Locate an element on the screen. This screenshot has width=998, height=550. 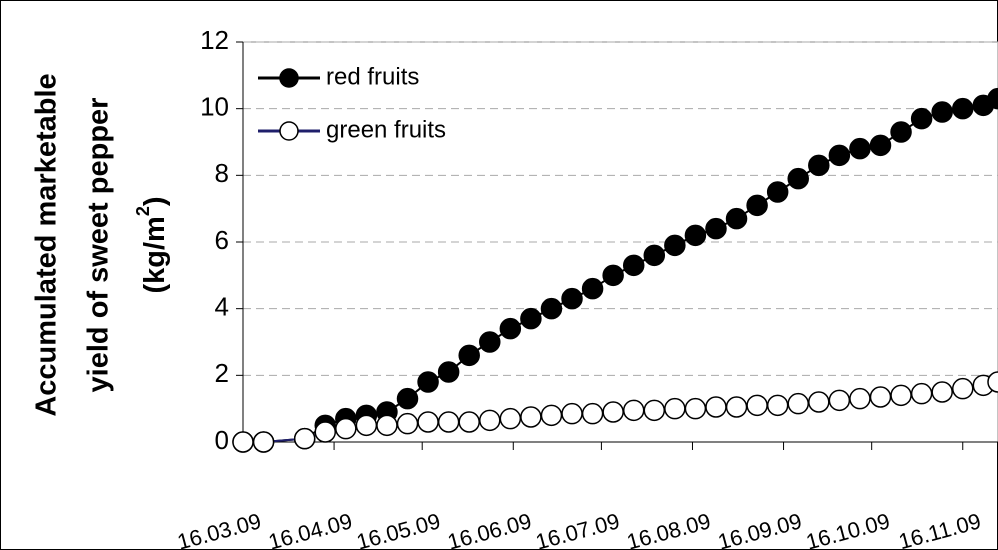
unit: (kg/m is located at coordinates (155, 254).